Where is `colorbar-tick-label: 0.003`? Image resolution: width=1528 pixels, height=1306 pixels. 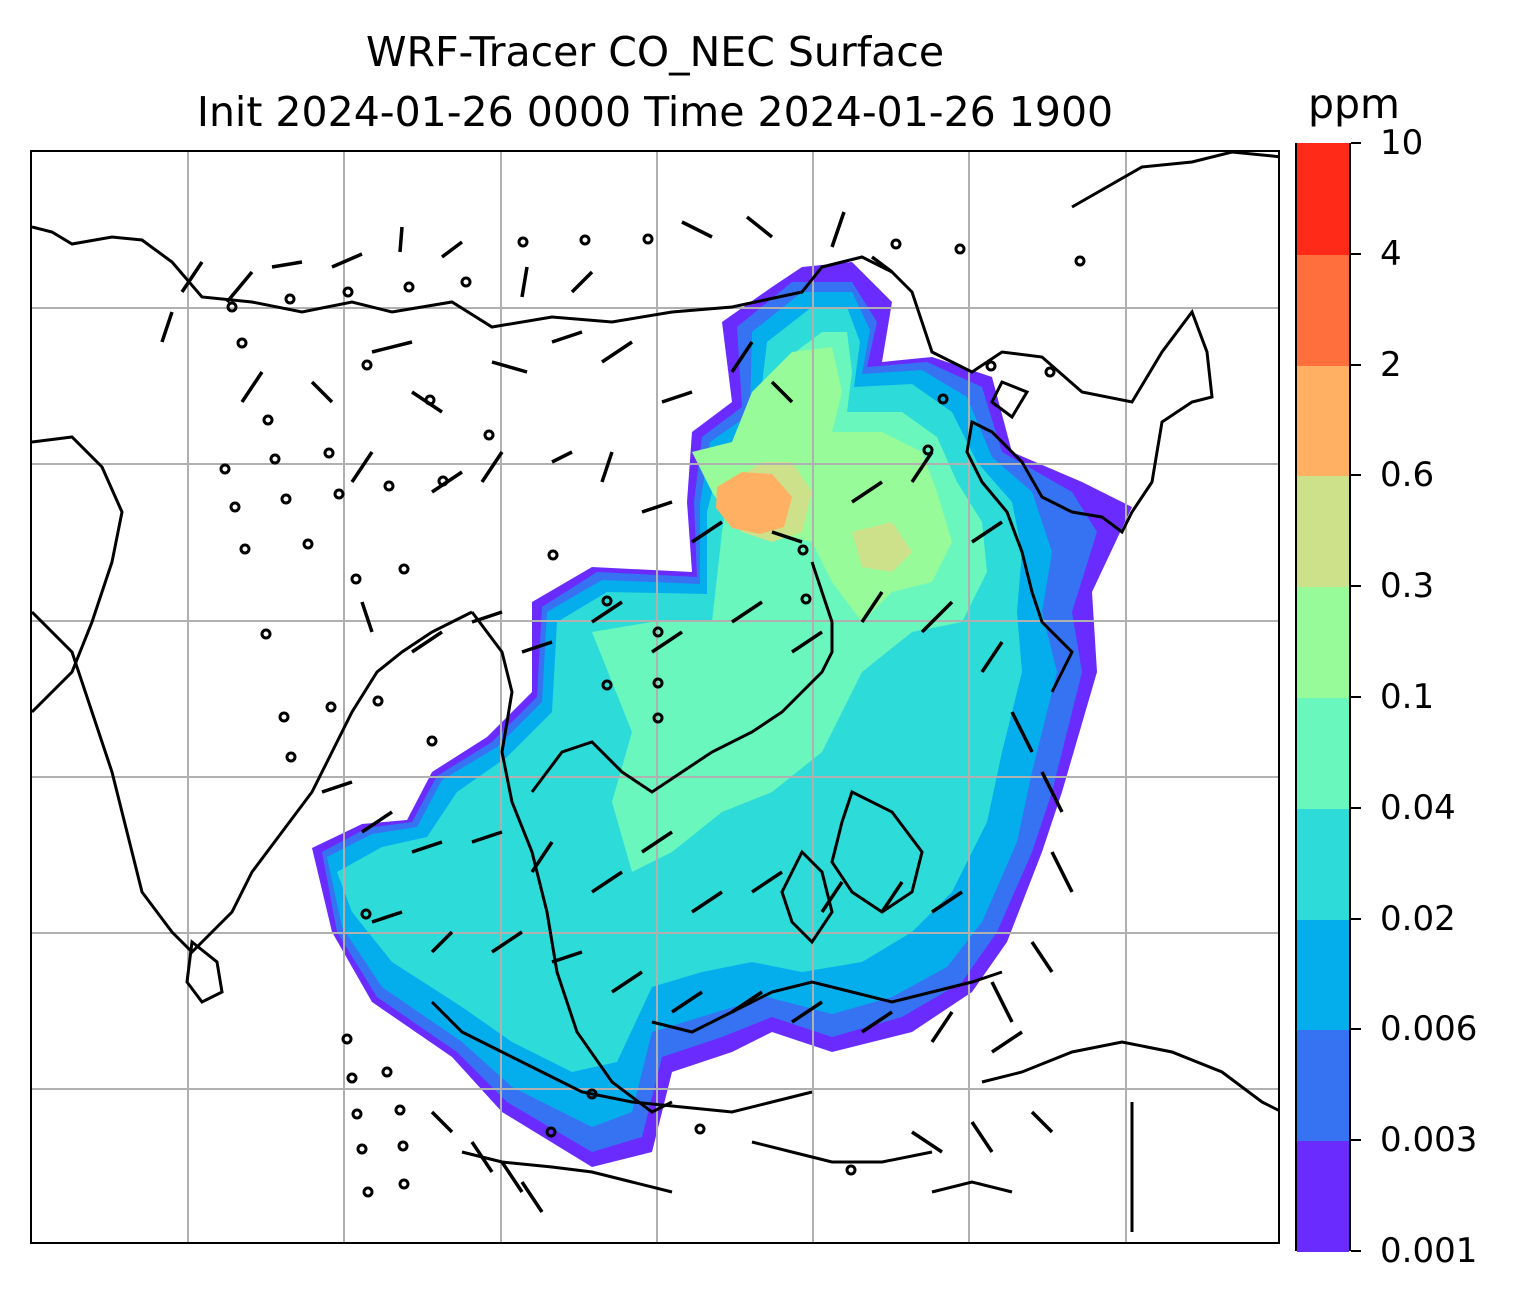
colorbar-tick-label: 0.003 is located at coordinates (1429, 1140).